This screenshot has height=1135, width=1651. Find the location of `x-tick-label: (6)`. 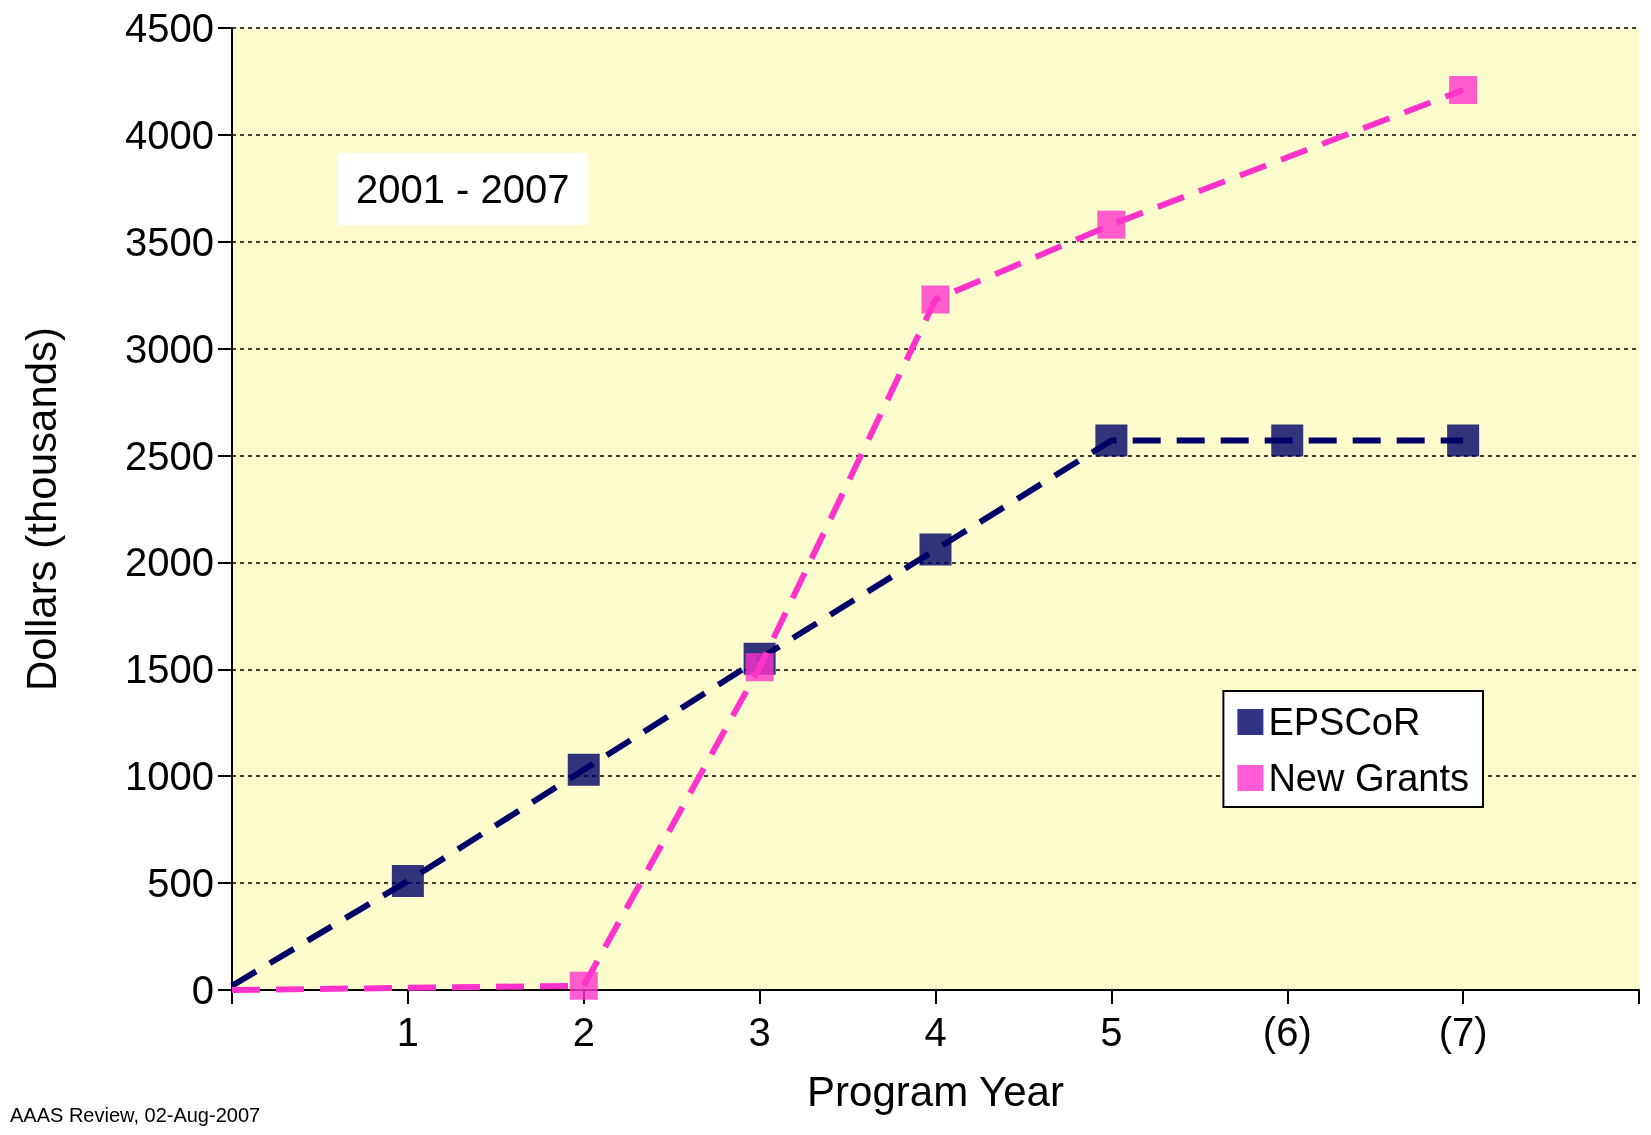

x-tick-label: (6) is located at coordinates (1287, 1032).